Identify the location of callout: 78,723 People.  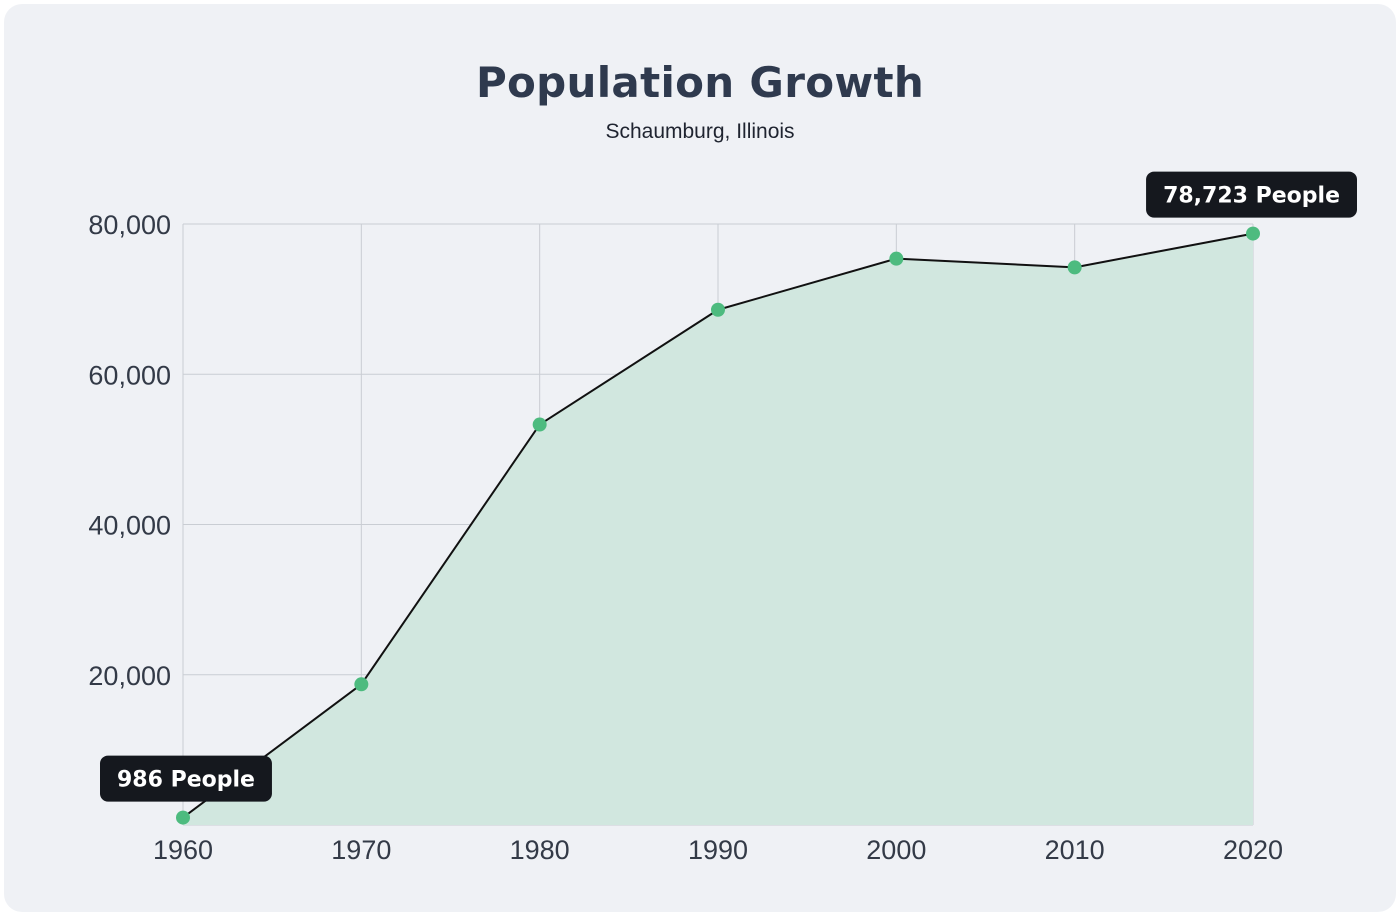
(1251, 194).